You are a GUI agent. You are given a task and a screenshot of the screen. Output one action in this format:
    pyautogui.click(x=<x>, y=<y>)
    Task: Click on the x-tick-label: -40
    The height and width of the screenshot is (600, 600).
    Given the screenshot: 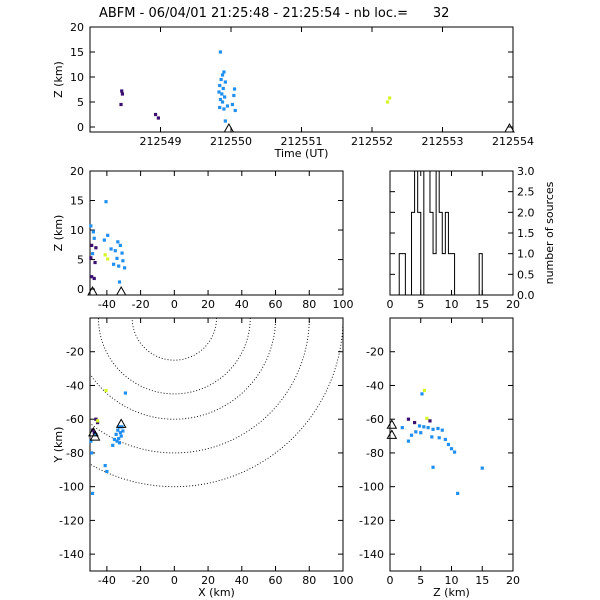 What is the action you would take?
    pyautogui.click(x=107, y=304)
    